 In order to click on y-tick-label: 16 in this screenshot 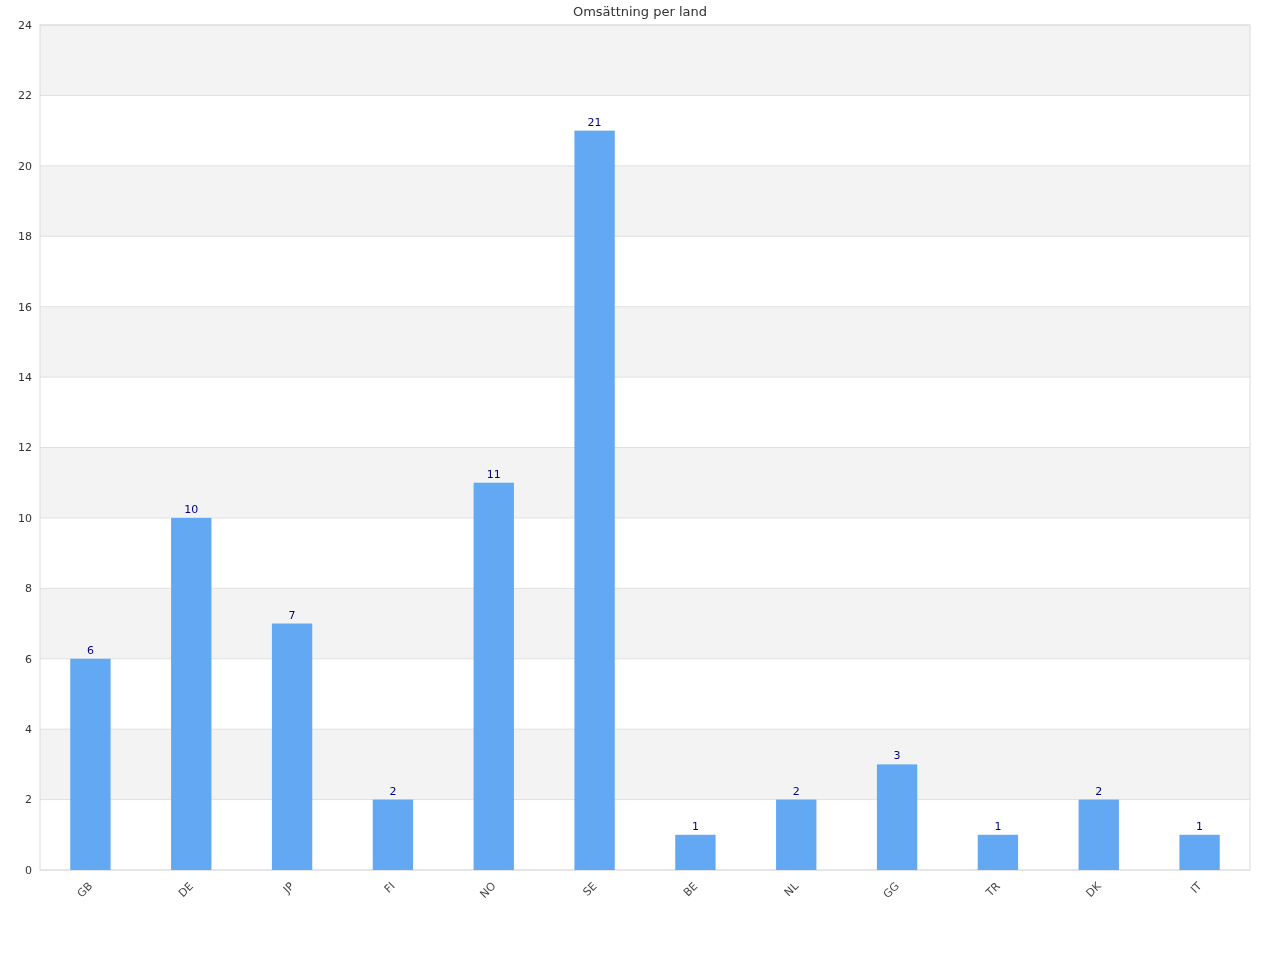, I will do `click(25, 307)`.